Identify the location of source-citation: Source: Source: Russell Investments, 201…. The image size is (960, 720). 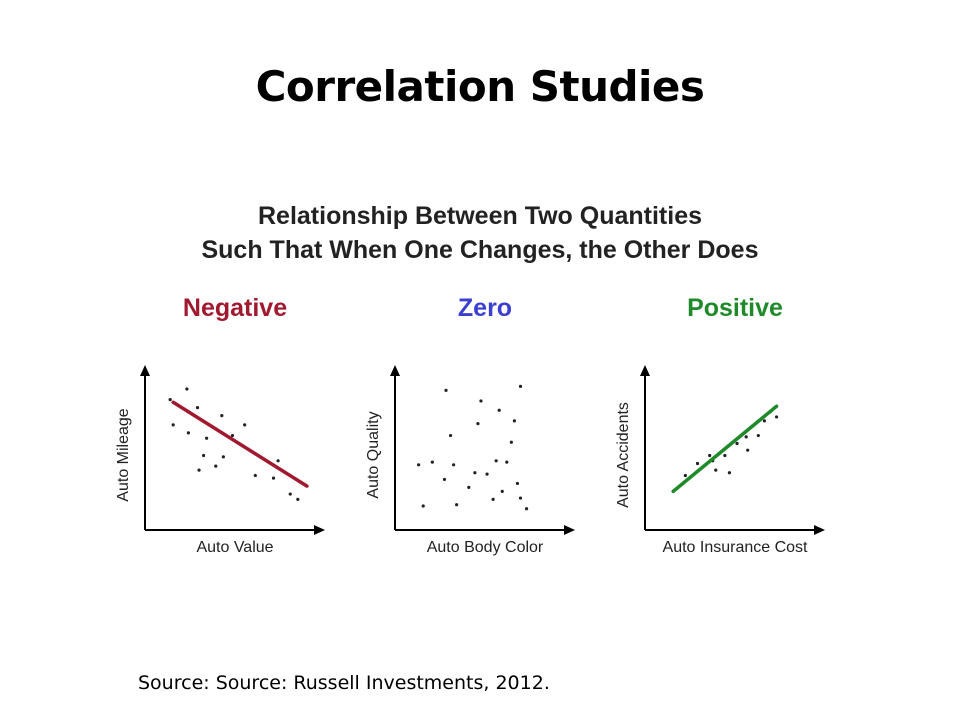
(344, 683).